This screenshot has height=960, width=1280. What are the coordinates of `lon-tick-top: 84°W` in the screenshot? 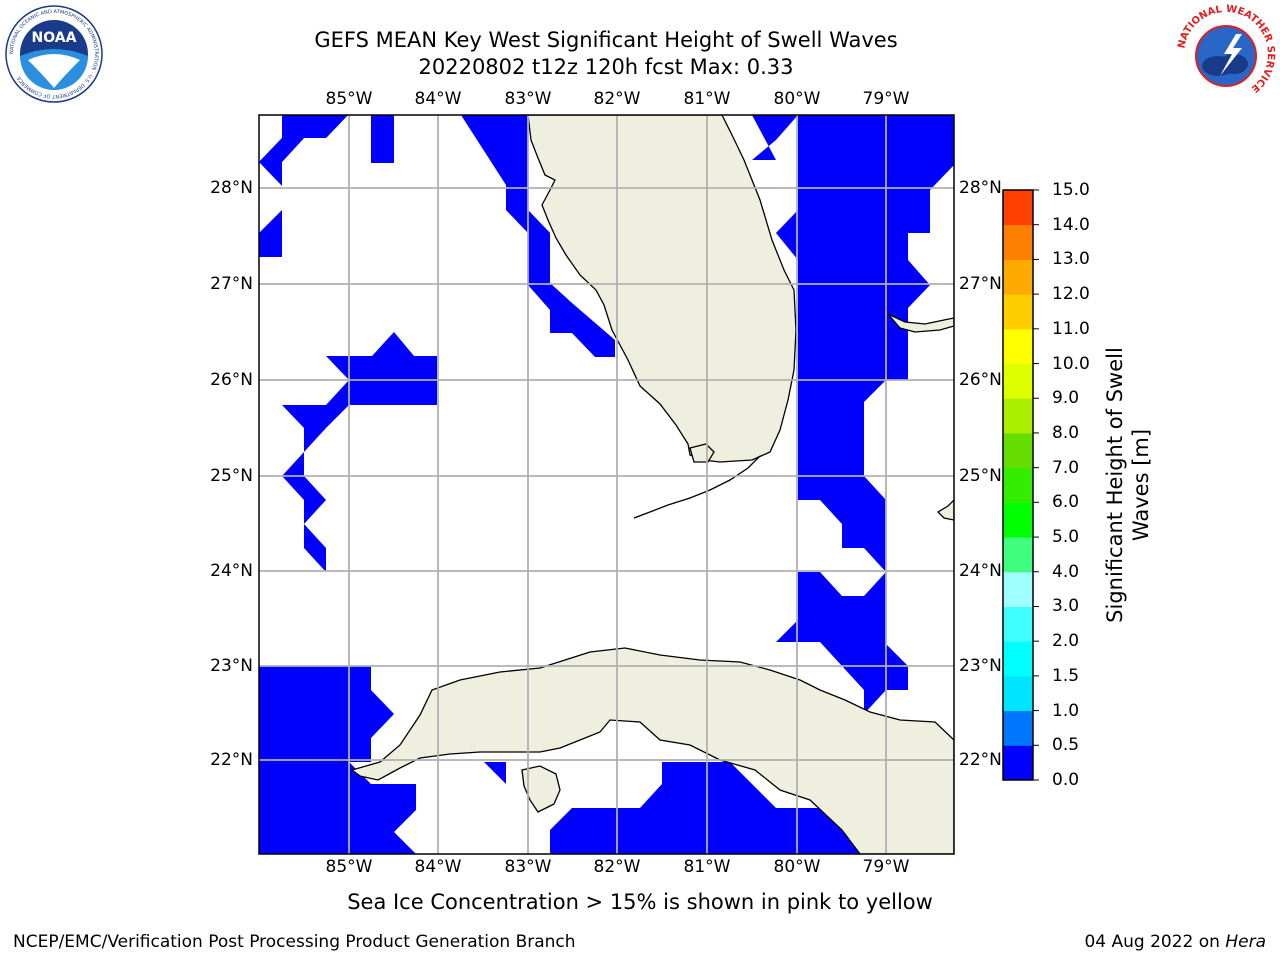 It's located at (438, 99).